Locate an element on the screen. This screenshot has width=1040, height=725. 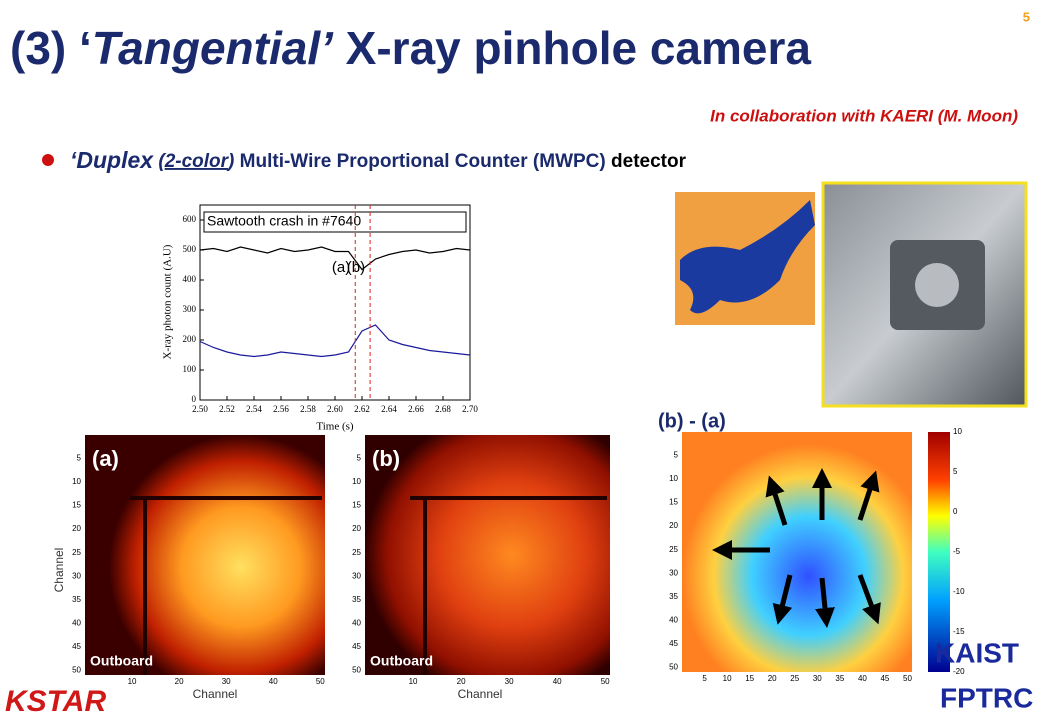
annotation-box is located at coordinates (335, 222).